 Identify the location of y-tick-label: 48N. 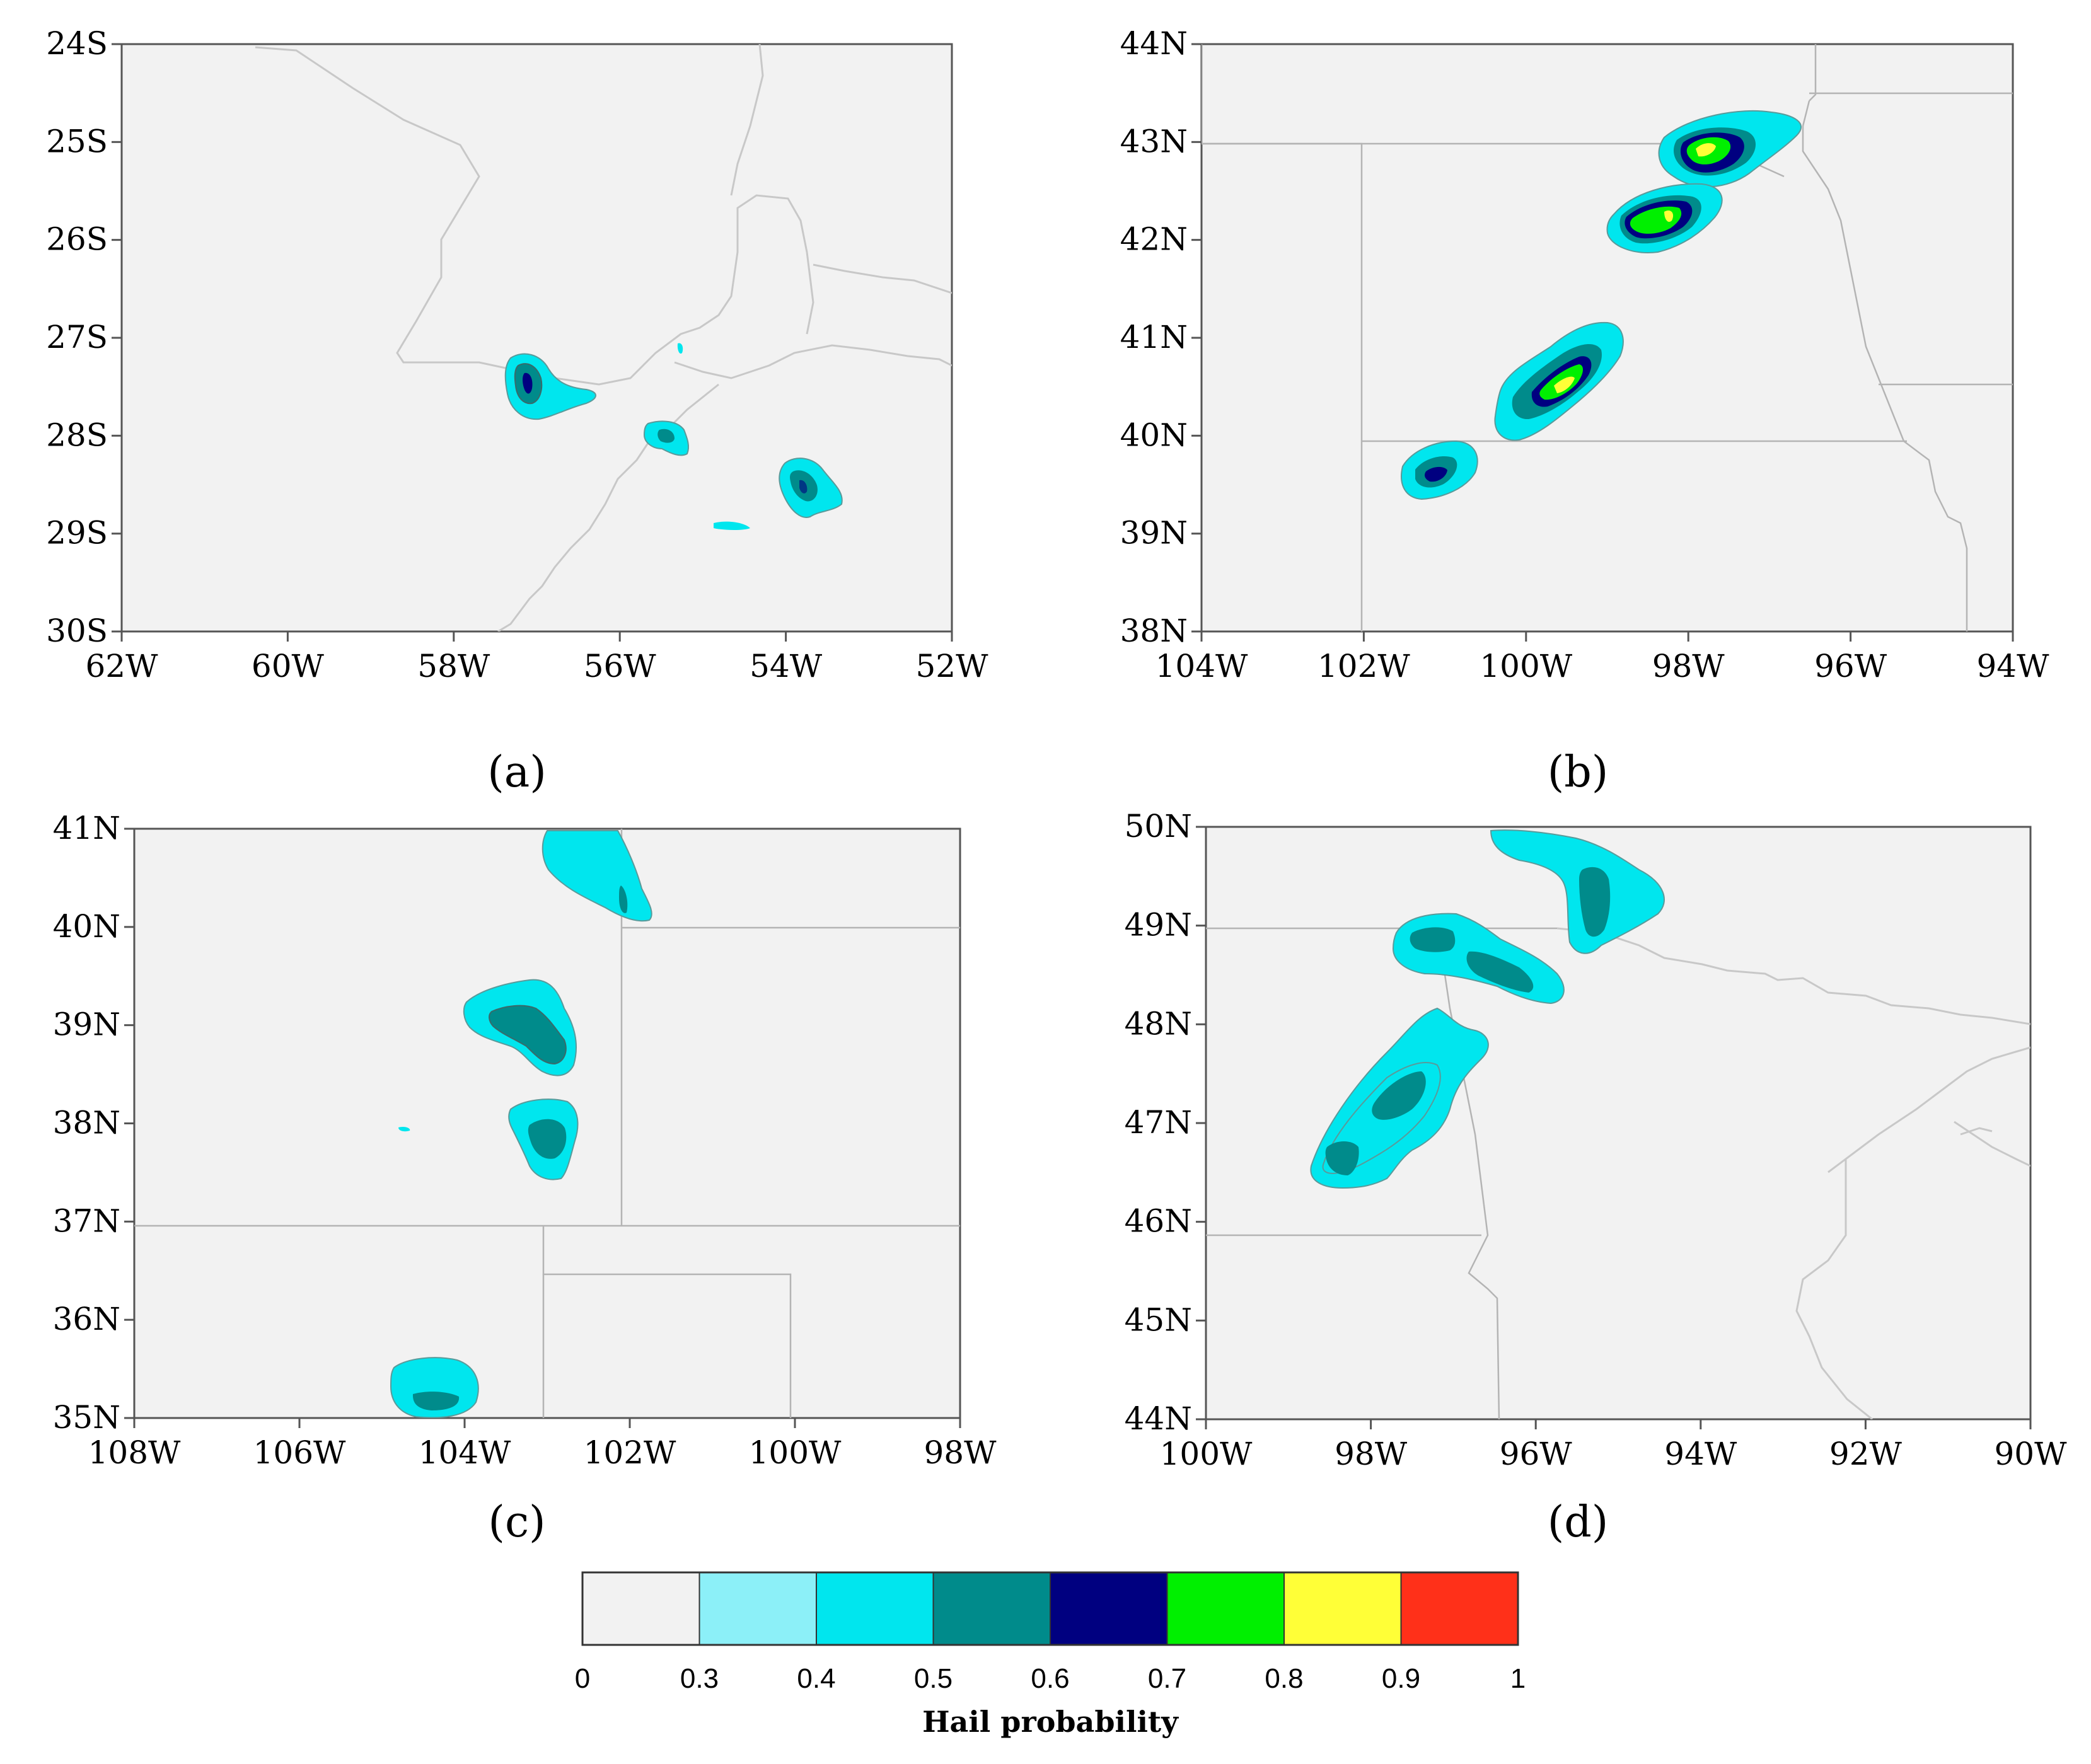
(1158, 1024).